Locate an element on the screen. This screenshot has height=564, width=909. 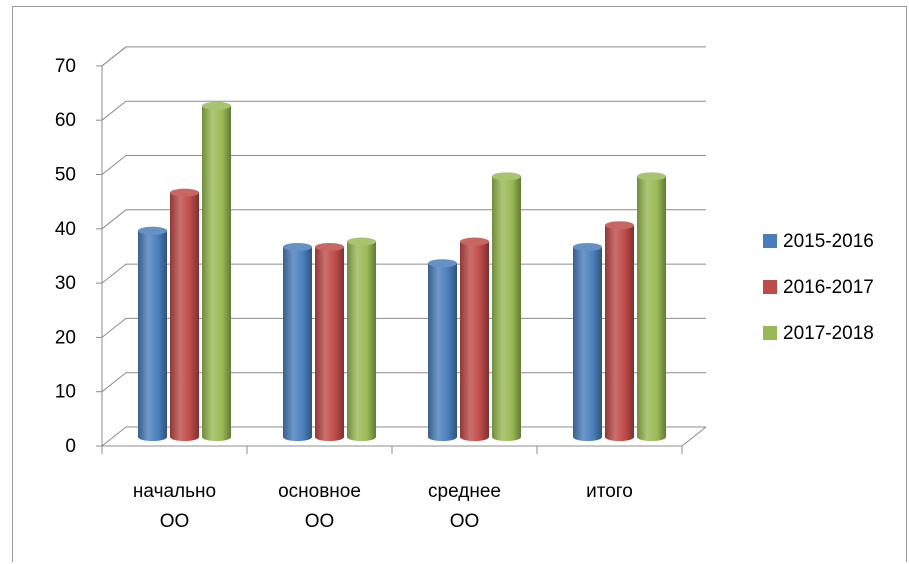
y-tick-label: 30 is located at coordinates (65, 283).